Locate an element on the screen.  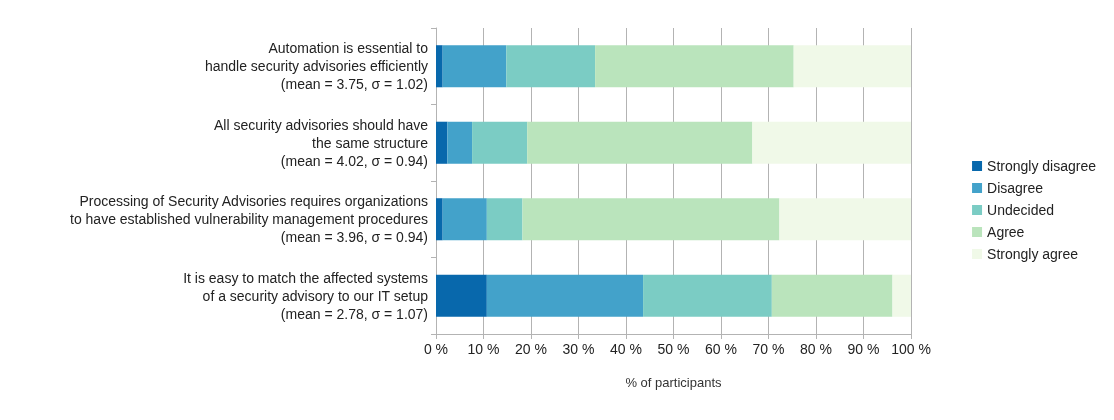
x-tick-label: 60 % is located at coordinates (721, 349).